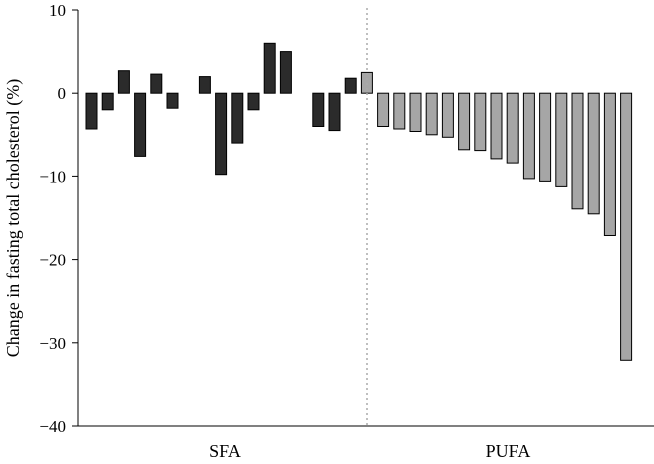 This screenshot has width=654, height=464. I want to click on y-tick-label: −30, so click(52, 343).